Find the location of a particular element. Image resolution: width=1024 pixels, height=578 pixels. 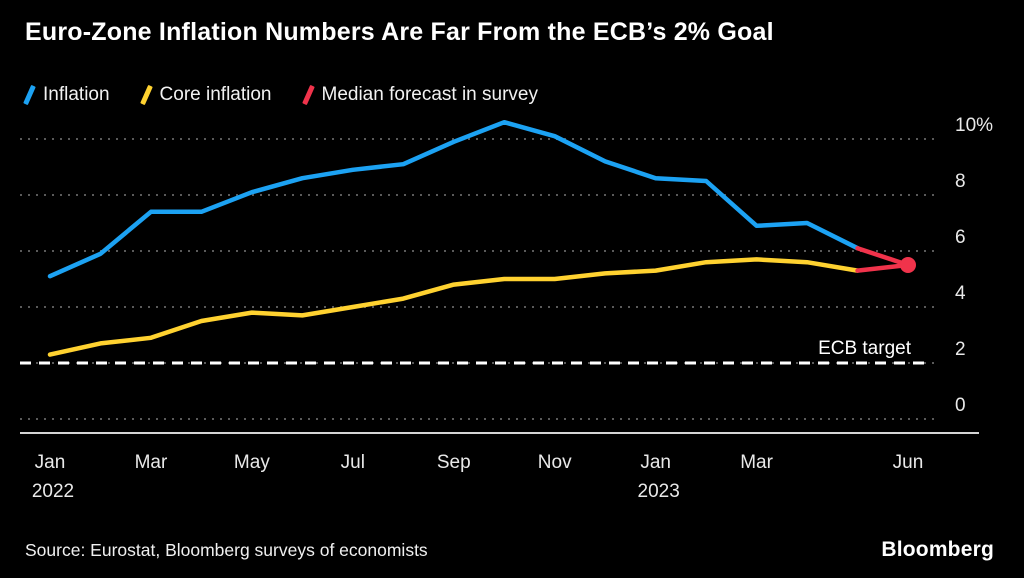

year-label-2023: 2023 is located at coordinates (659, 491).